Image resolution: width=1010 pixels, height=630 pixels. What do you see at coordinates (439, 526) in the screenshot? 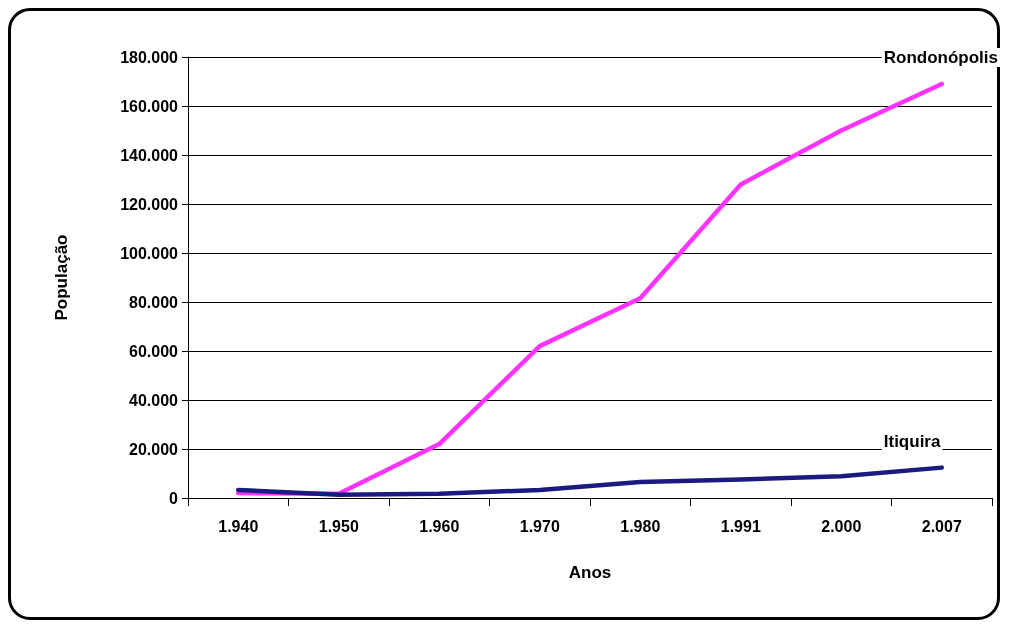
I see `x-tick-label: 1.960` at bounding box center [439, 526].